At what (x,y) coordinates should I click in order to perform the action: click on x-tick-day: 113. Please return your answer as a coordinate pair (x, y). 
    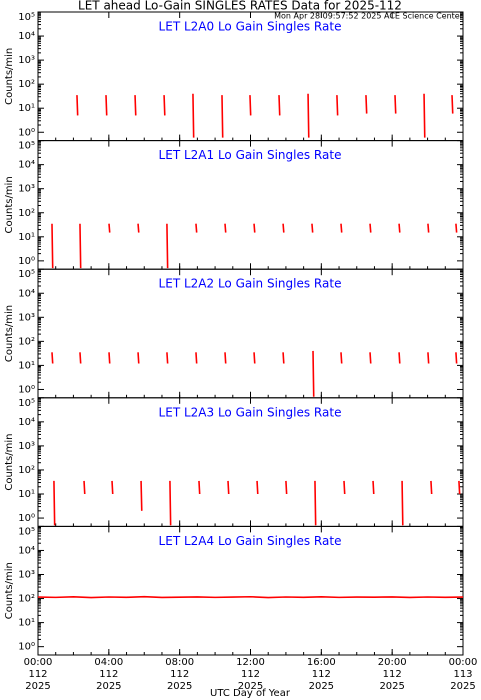
    Looking at the image, I should click on (462, 674).